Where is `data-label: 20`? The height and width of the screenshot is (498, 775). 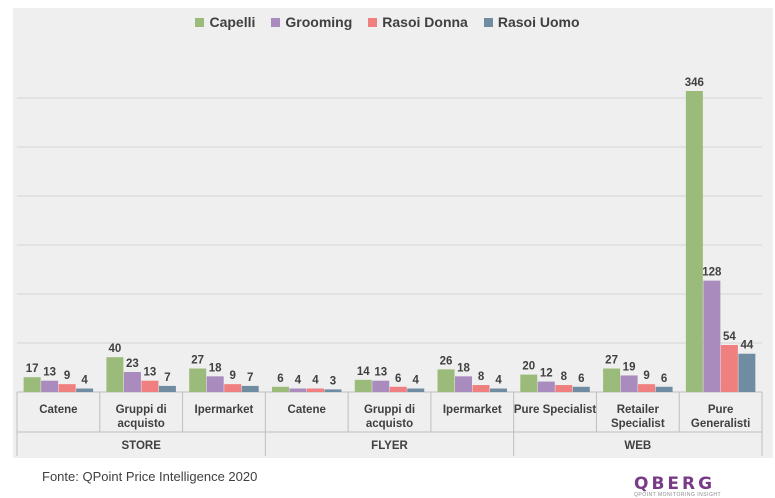
data-label: 20 is located at coordinates (528, 367).